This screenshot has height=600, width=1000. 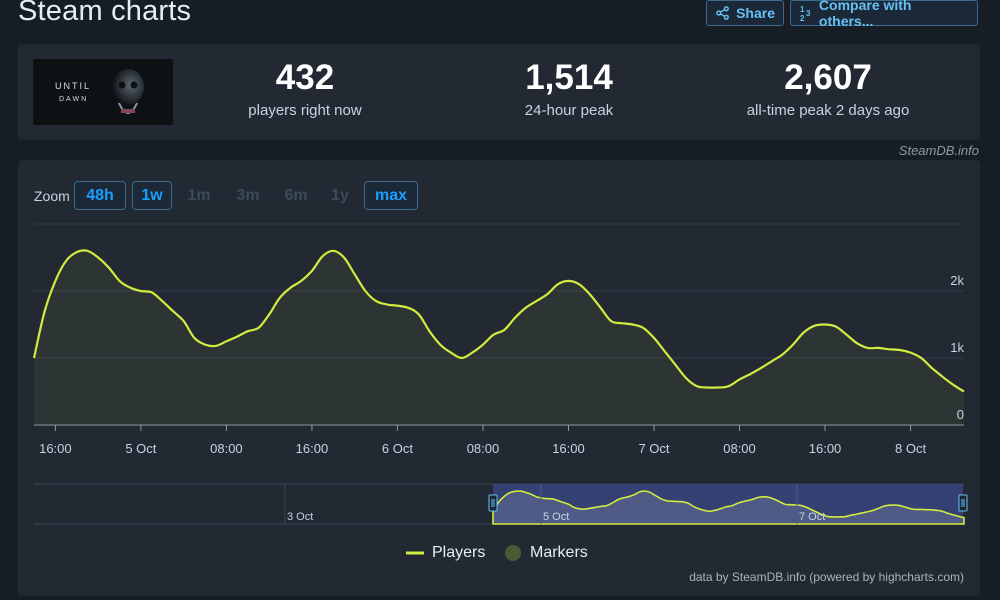 I want to click on share-button: Share, so click(x=745, y=13).